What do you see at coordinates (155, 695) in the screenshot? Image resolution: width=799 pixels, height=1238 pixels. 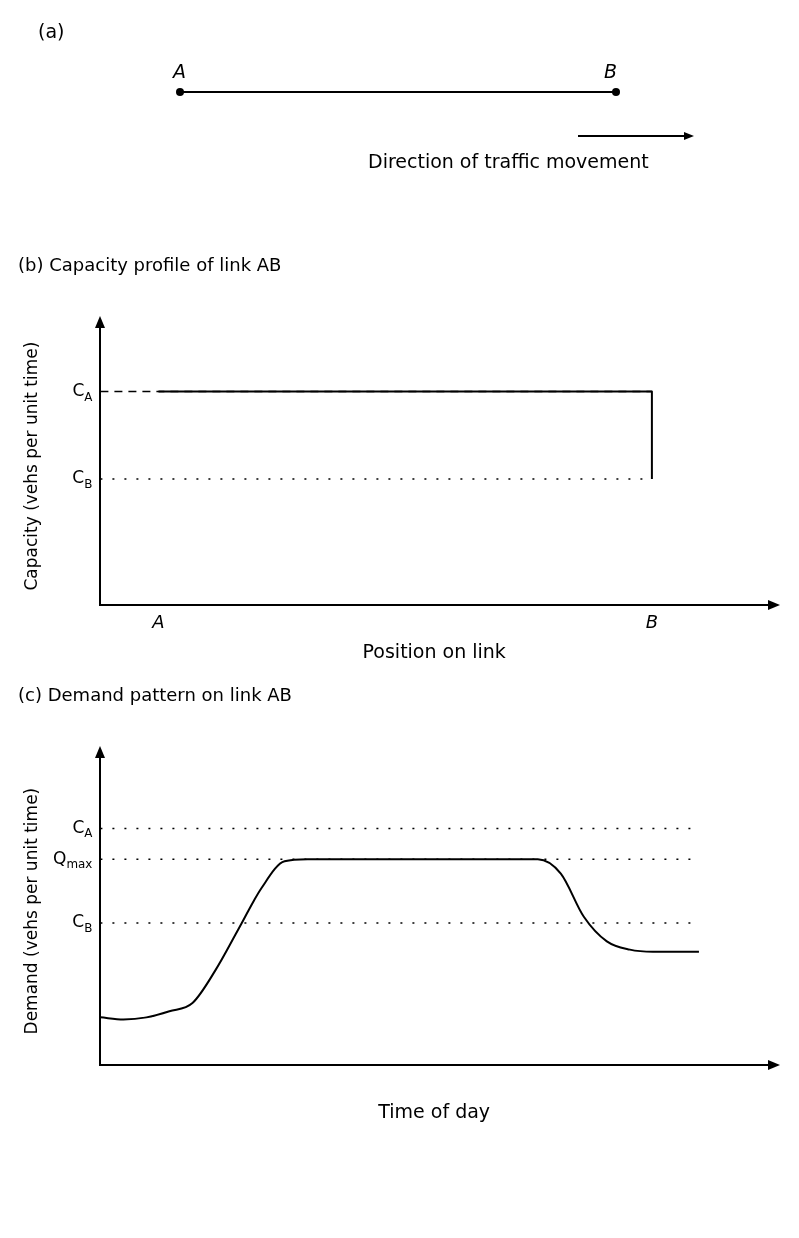 I see `chart-title: (c) Demand pattern on link AB` at bounding box center [155, 695].